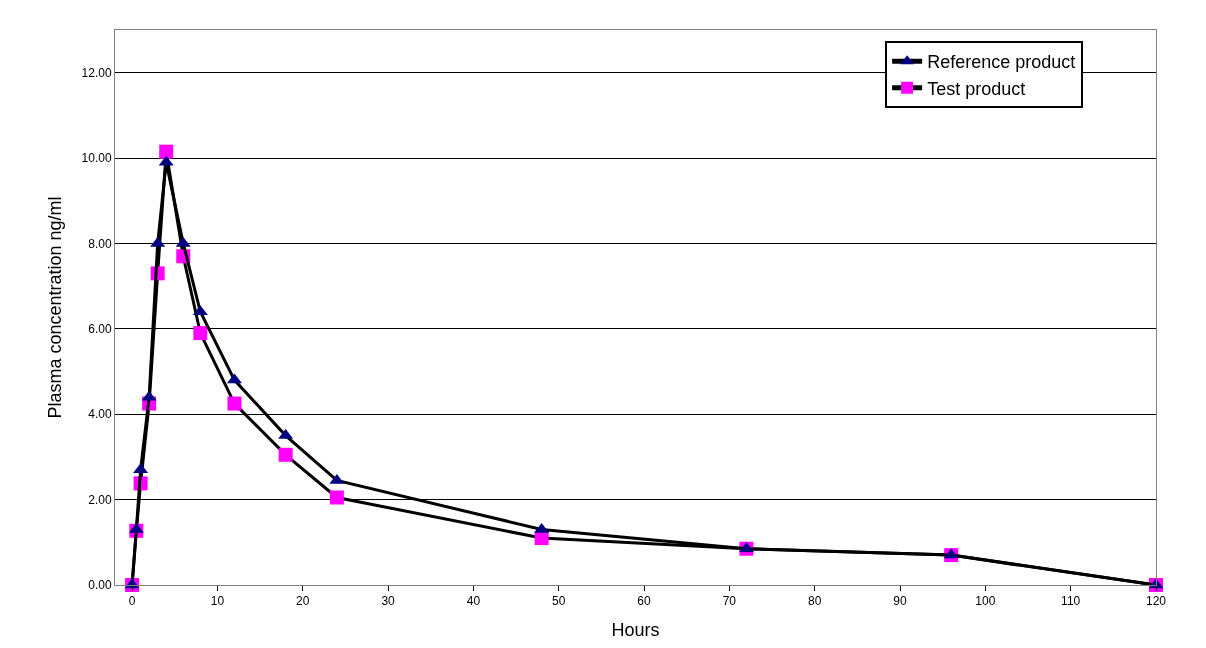 This screenshot has height=648, width=1206. I want to click on y-tick-label: 6.00, so click(100, 329).